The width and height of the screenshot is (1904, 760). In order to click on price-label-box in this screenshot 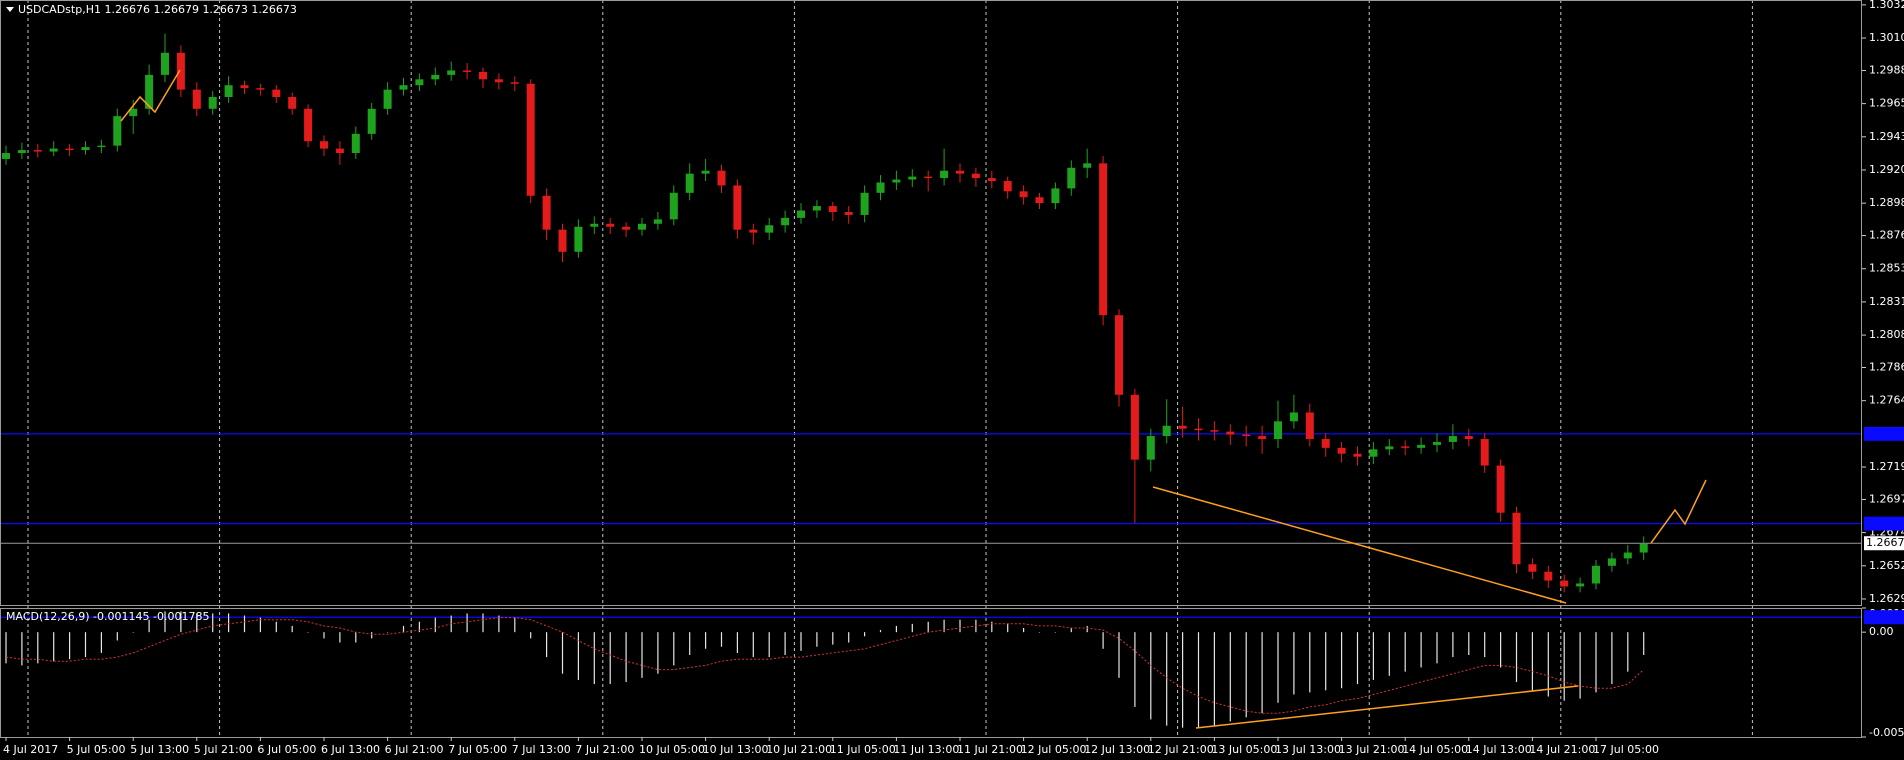, I will do `click(1884, 543)`.